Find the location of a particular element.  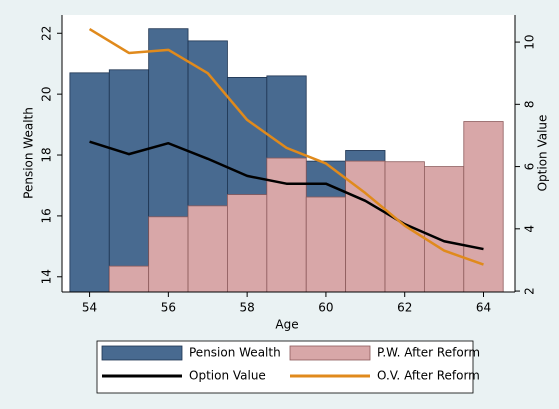

legend-label: Option Value is located at coordinates (227, 376).